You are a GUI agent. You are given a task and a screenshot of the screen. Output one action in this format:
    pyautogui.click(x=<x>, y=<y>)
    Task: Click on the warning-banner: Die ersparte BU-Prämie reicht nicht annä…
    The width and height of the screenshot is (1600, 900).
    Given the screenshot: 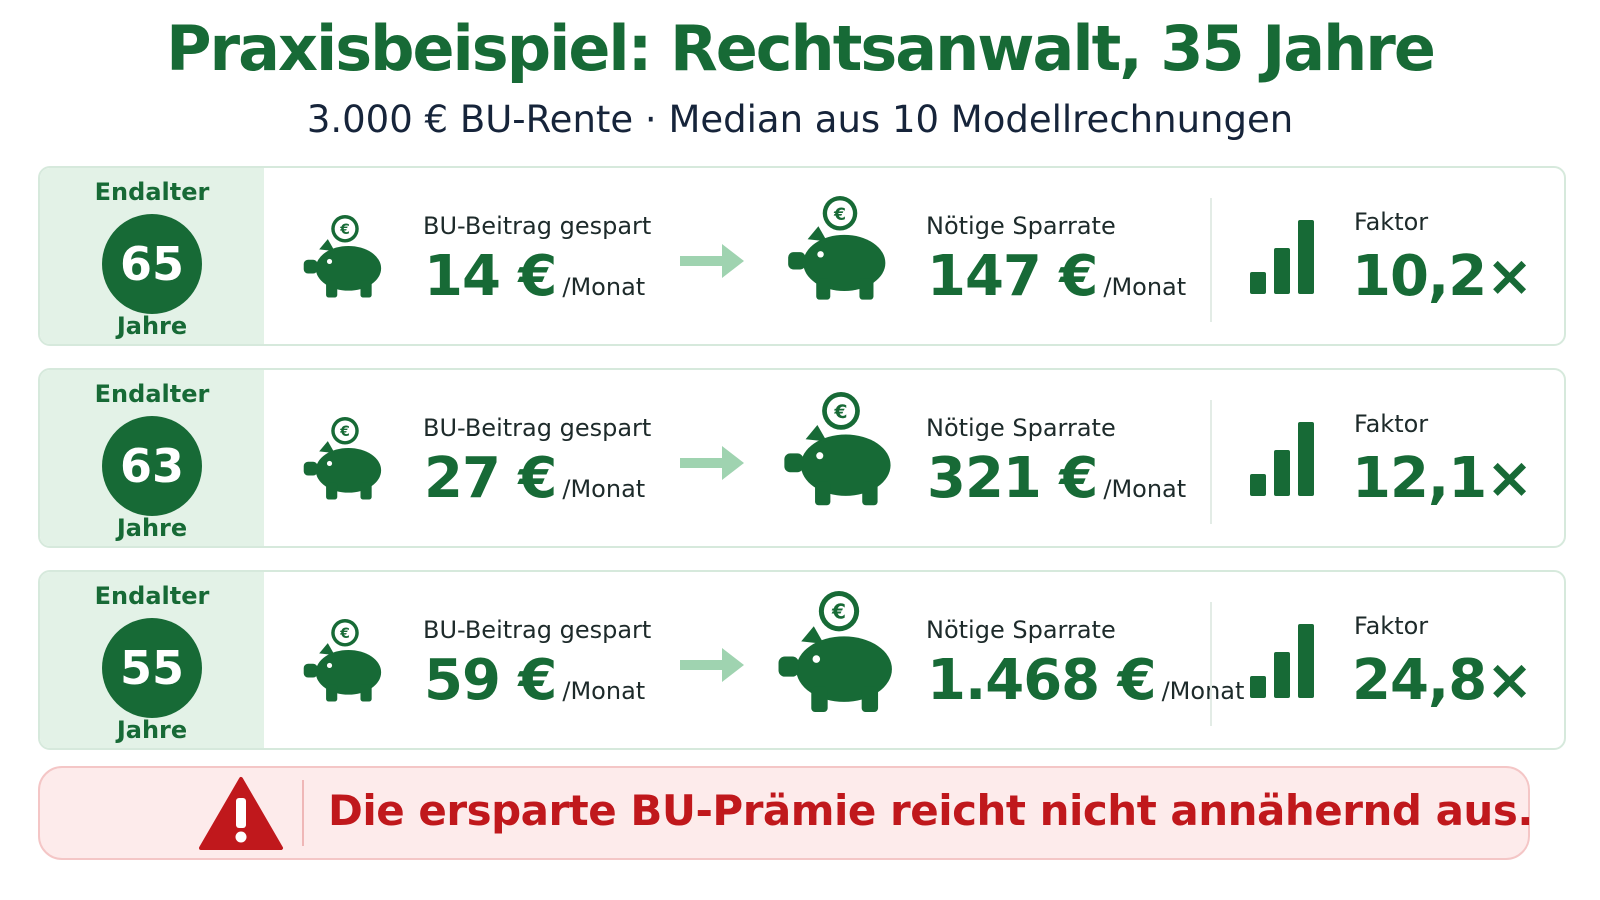 What is the action you would take?
    pyautogui.click(x=785, y=813)
    